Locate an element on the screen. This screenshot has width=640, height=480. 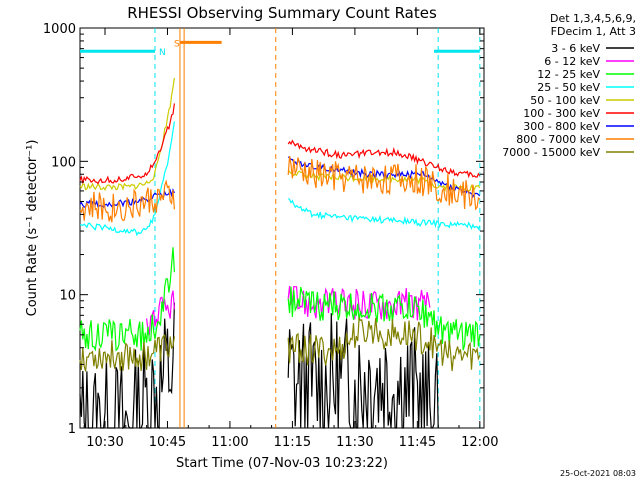
y-tick-label: 1 is located at coordinates (72, 429).